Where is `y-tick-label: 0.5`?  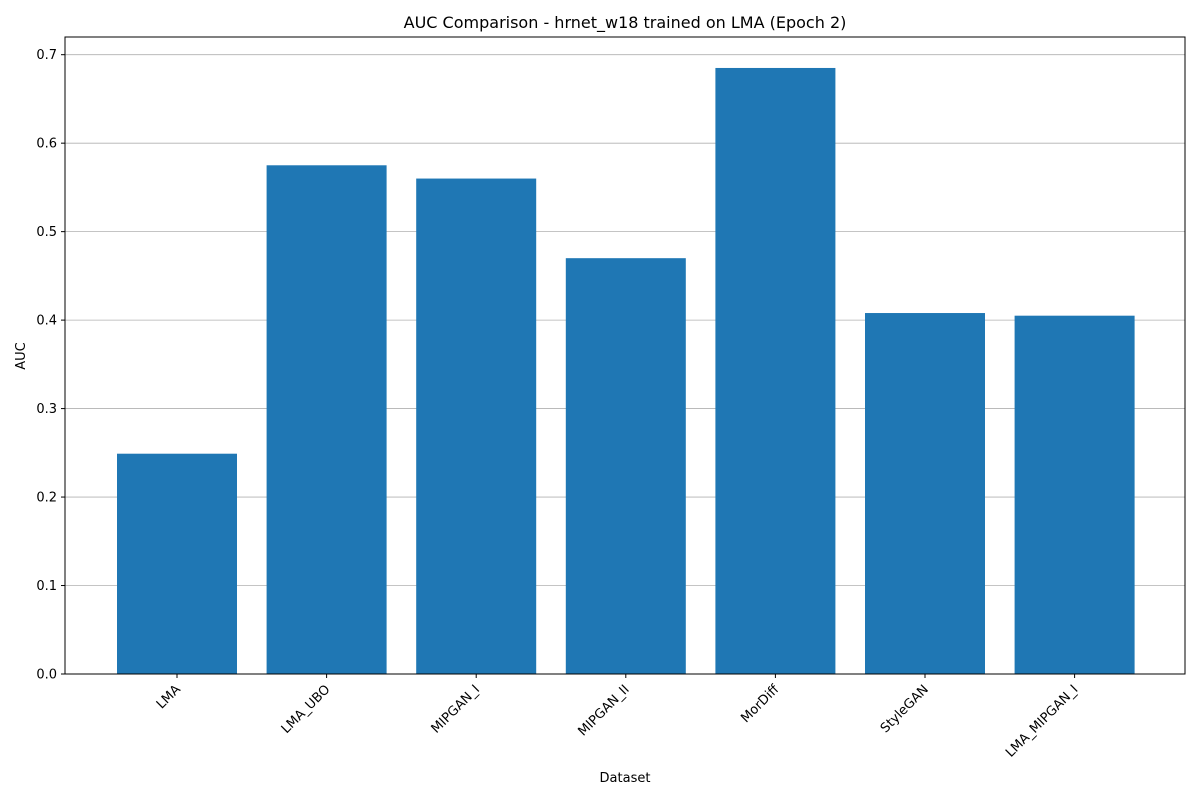 y-tick-label: 0.5 is located at coordinates (46, 232).